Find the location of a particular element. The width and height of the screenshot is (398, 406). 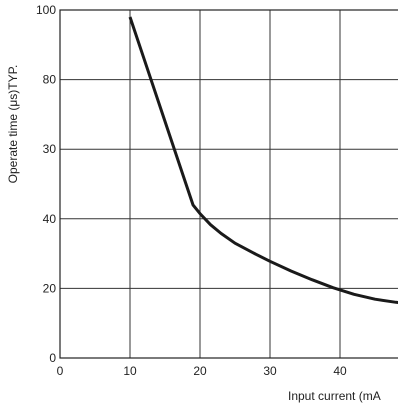

y-tick-label: 30 is located at coordinates (50, 149).